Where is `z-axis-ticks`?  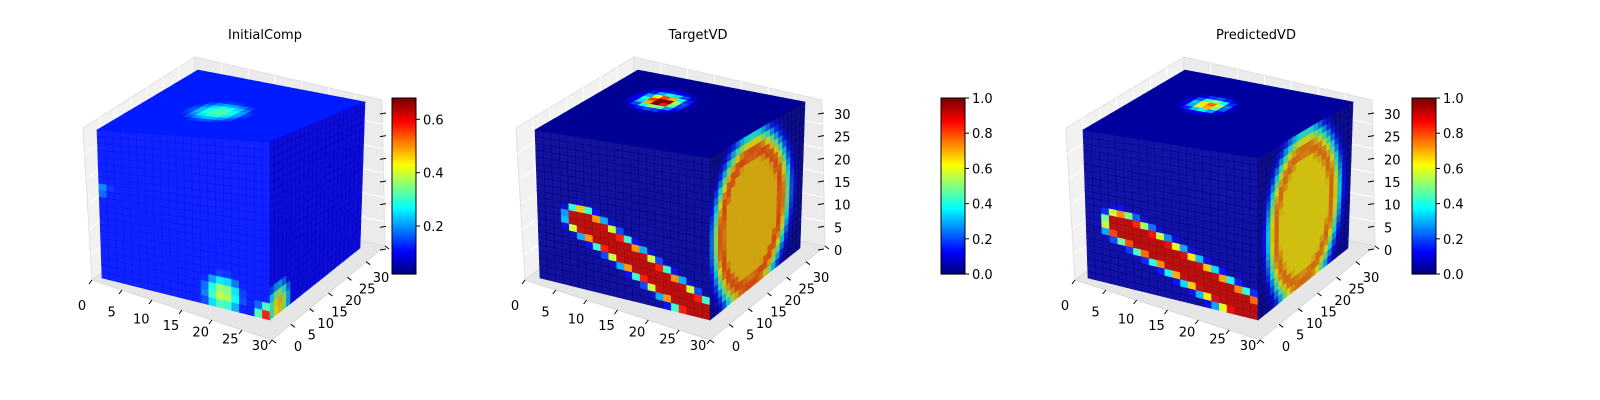
z-axis-ticks is located at coordinates (383, 181).